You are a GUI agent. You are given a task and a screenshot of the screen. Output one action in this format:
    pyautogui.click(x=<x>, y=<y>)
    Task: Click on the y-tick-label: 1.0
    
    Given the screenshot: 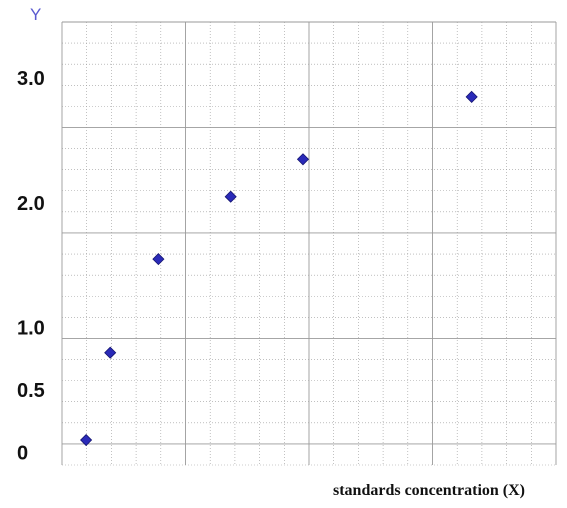 What is the action you would take?
    pyautogui.click(x=31, y=329)
    